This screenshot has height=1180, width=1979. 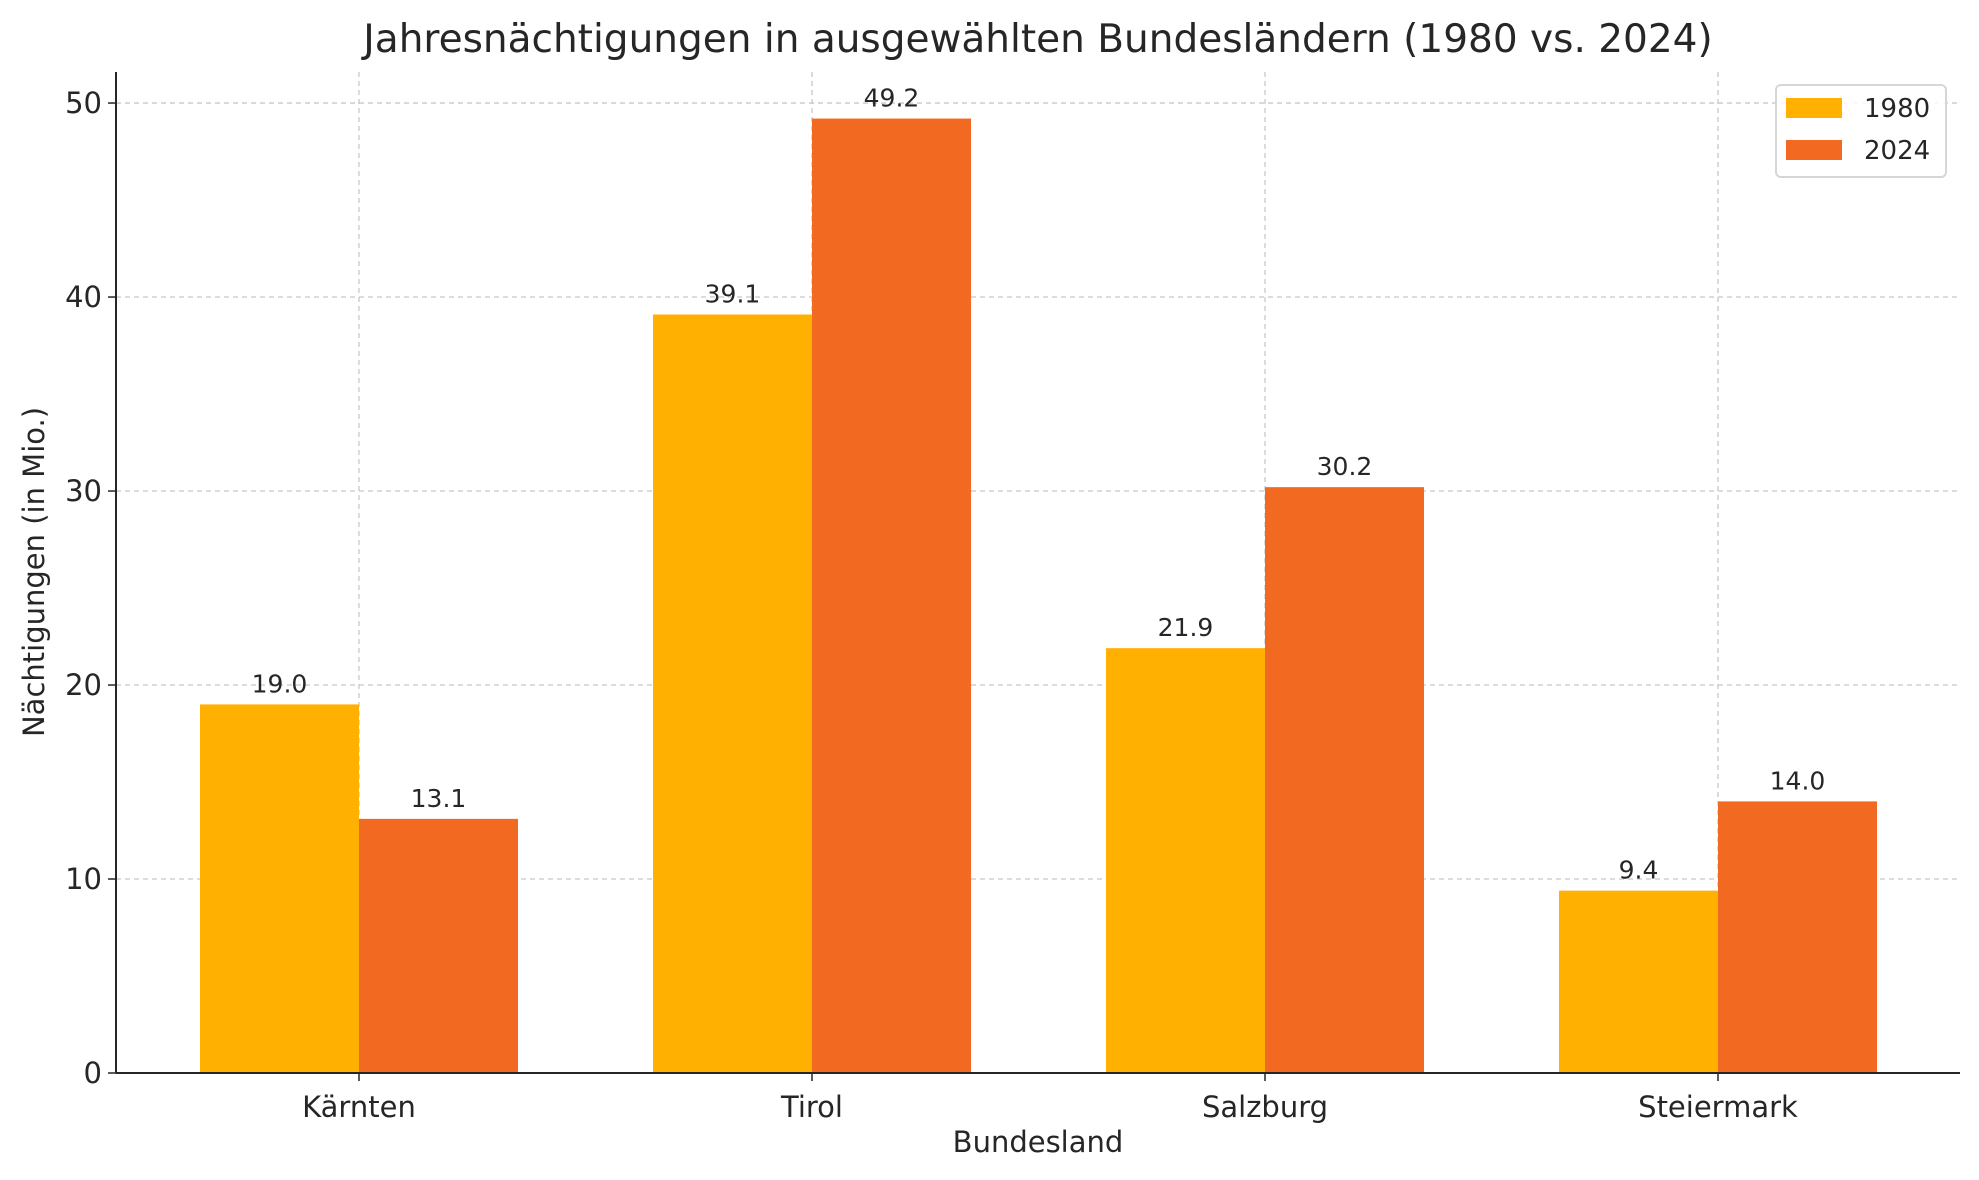 I want to click on x-tick-label: Steiermark, so click(x=1718, y=1107).